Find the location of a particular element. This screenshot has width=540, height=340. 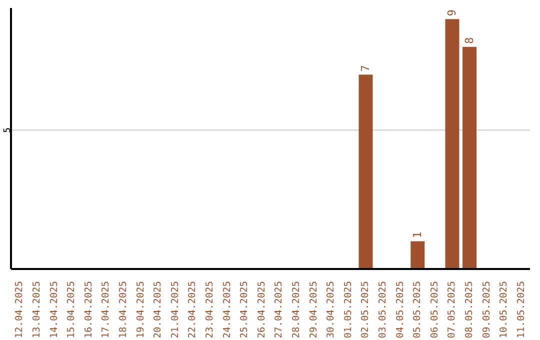

x-tick-label: 11.05.2025 is located at coordinates (521, 309).